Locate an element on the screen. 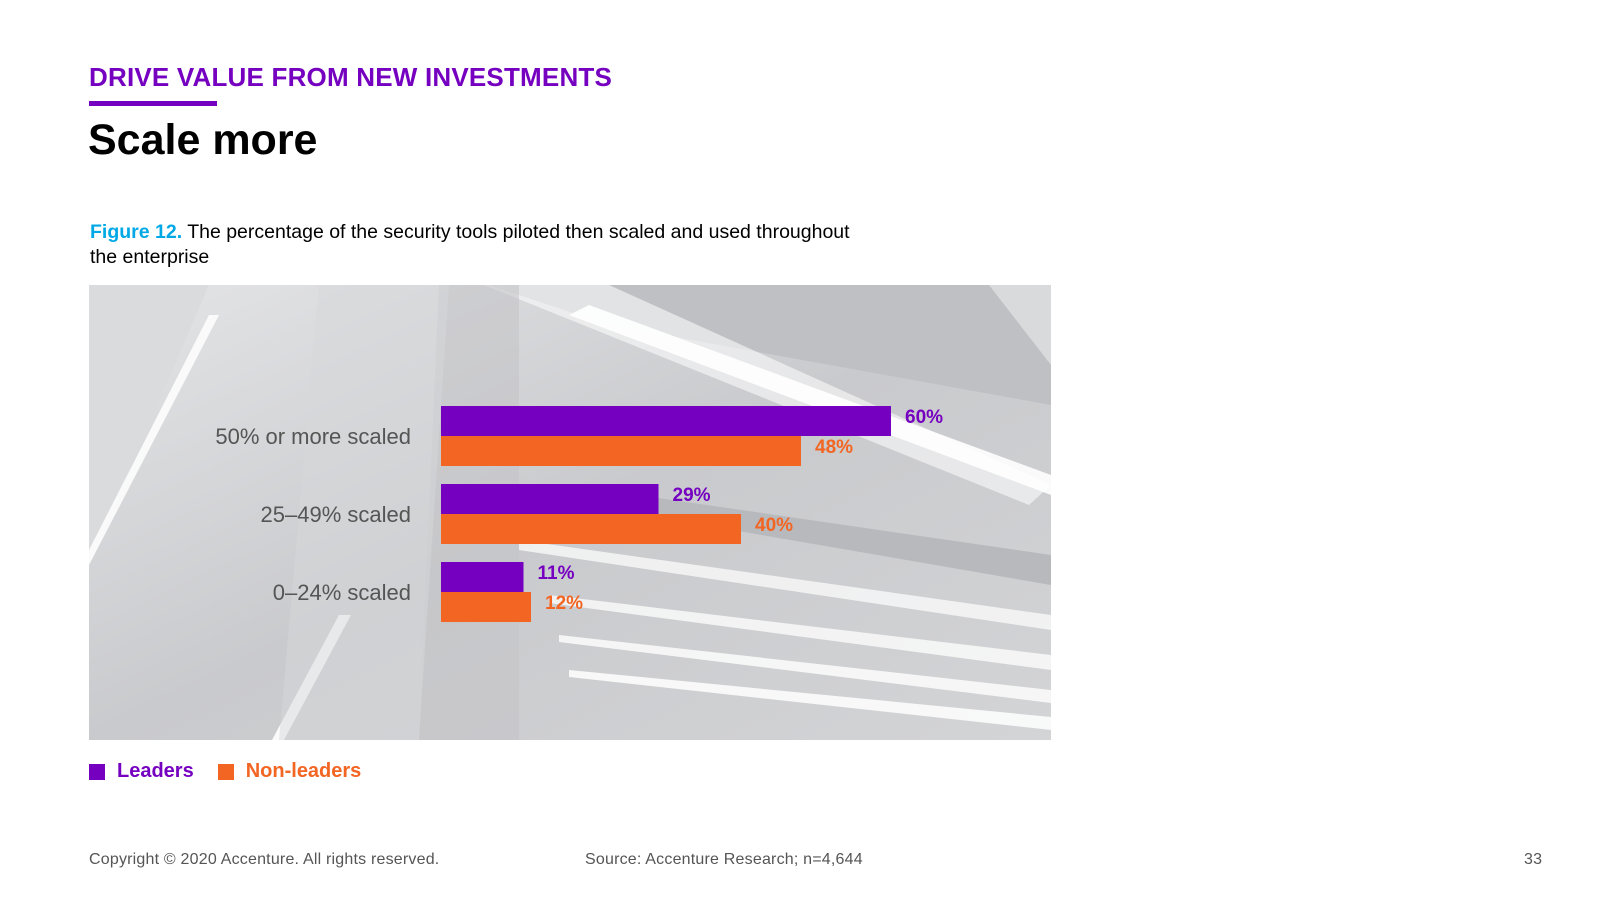  data-label-non-leaders: 12% is located at coordinates (564, 603).